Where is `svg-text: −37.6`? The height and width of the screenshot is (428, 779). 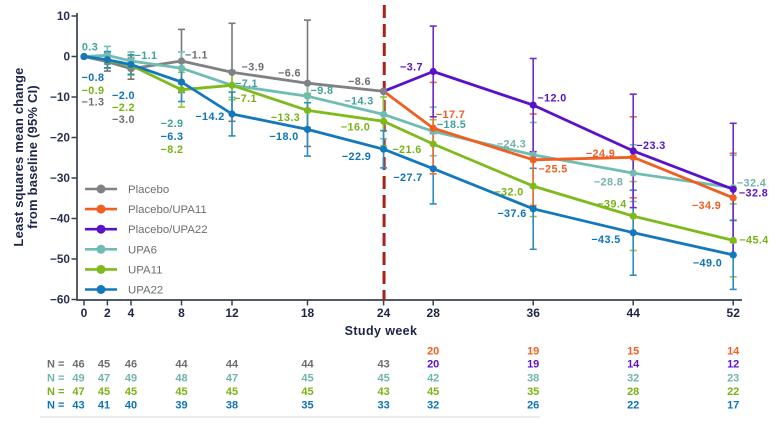
svg-text: −37.6 is located at coordinates (511, 214).